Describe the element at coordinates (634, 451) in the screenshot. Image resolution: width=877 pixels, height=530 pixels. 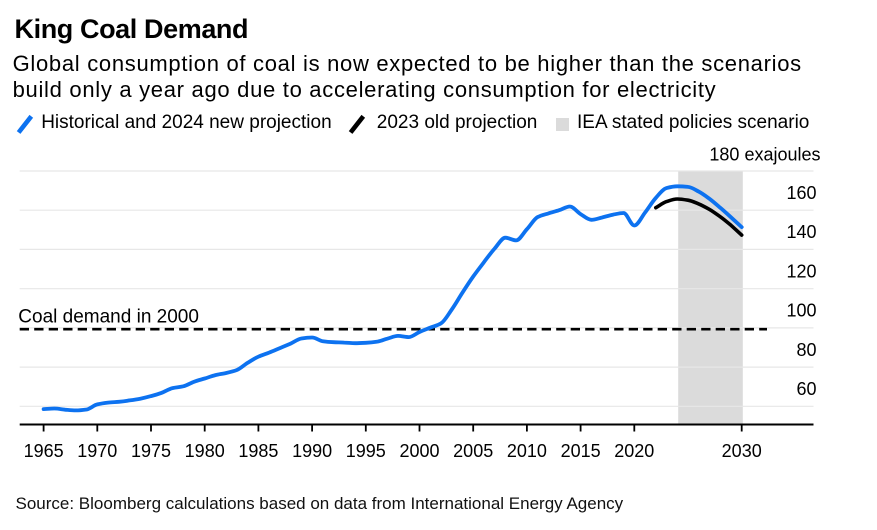
I see `svg-text: 2020` at that location.